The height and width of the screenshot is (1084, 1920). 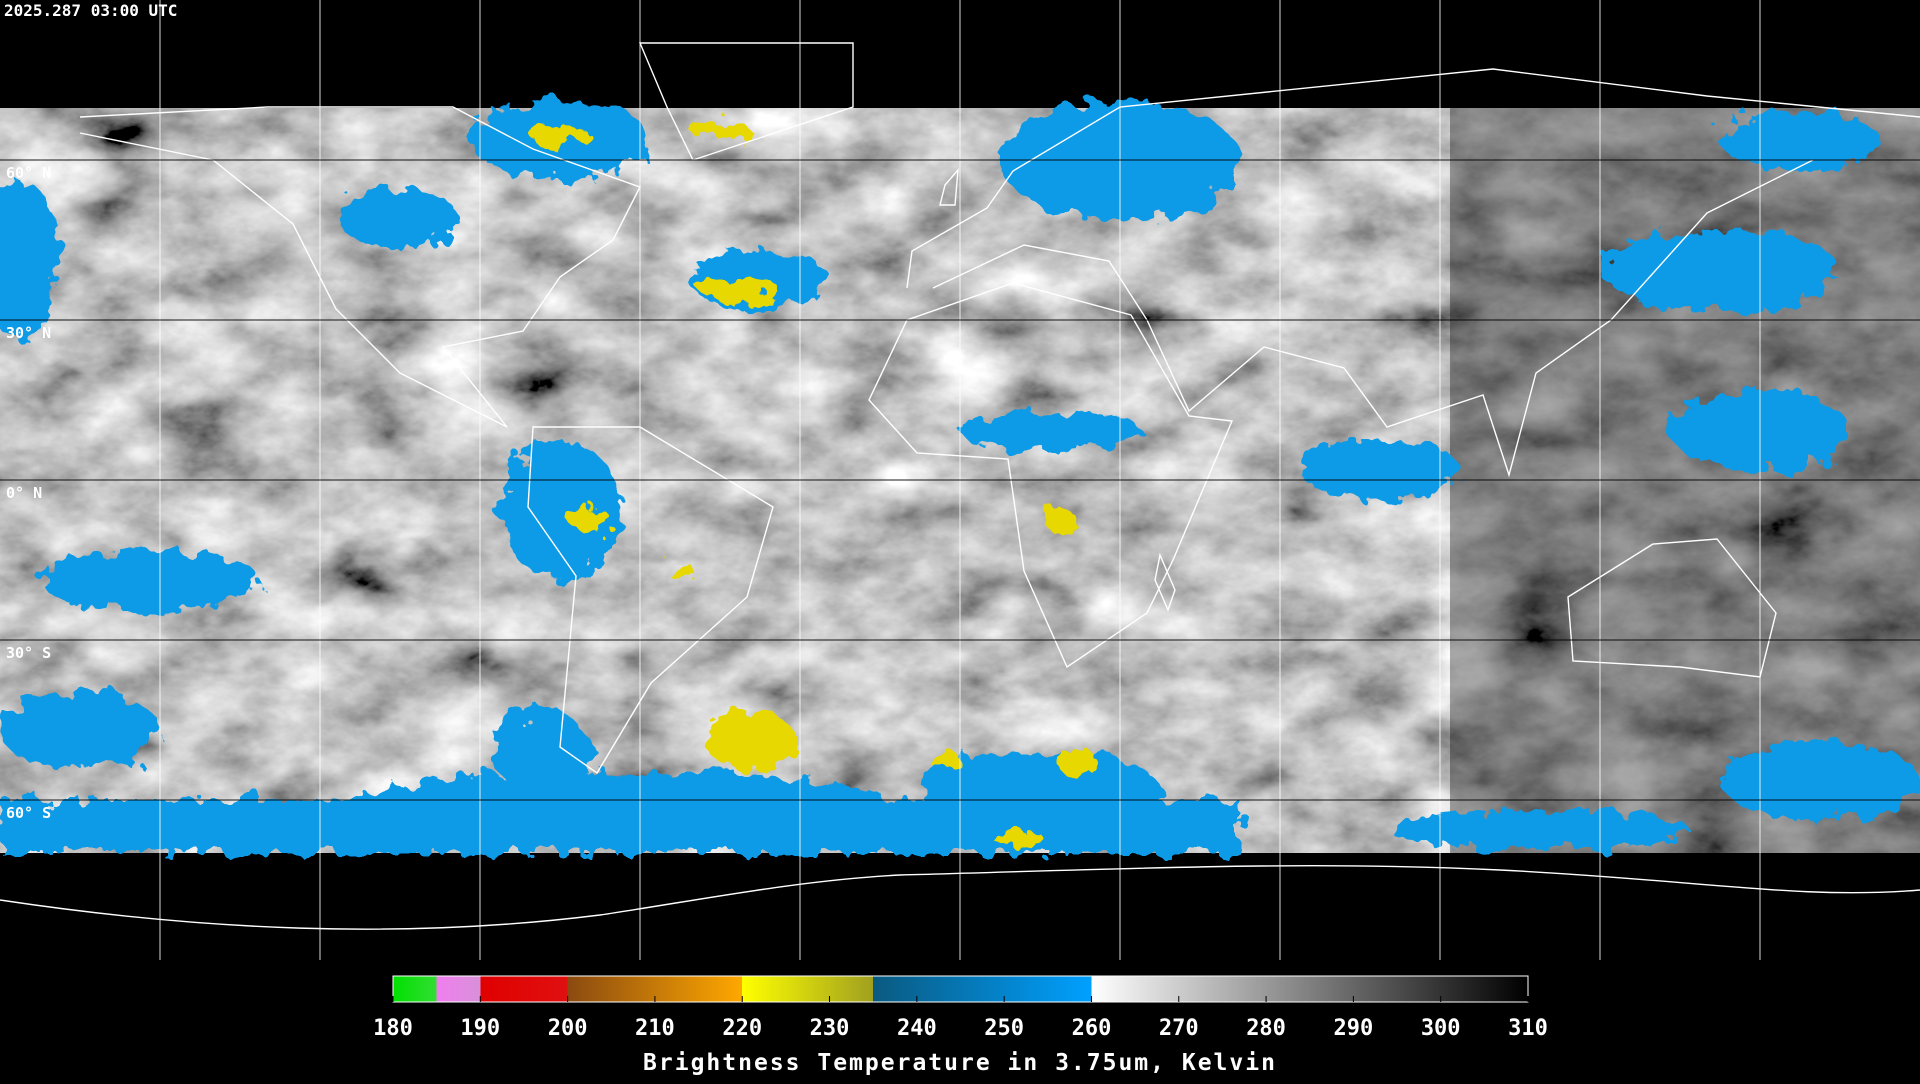 I want to click on colorbar-tick-label: 220, so click(x=742, y=1028).